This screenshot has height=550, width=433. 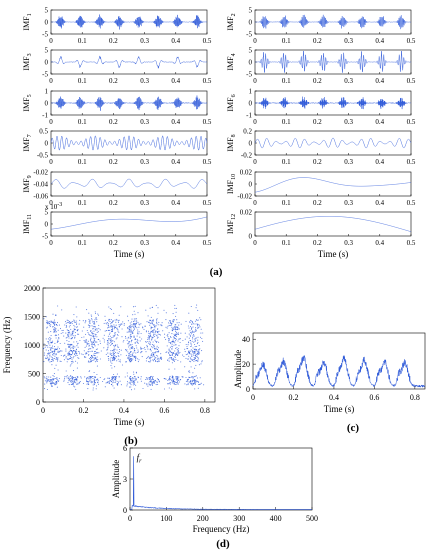 I want to click on imf-ylabel: IMF2, so click(x=231, y=21).